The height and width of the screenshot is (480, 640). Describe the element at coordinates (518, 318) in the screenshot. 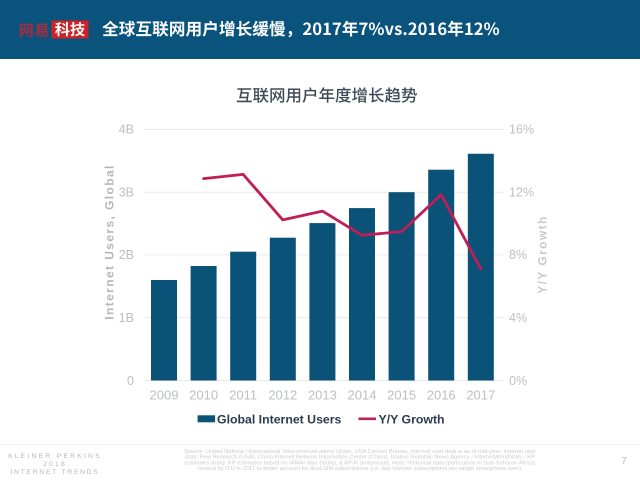

I see `svg-text: 4%` at that location.